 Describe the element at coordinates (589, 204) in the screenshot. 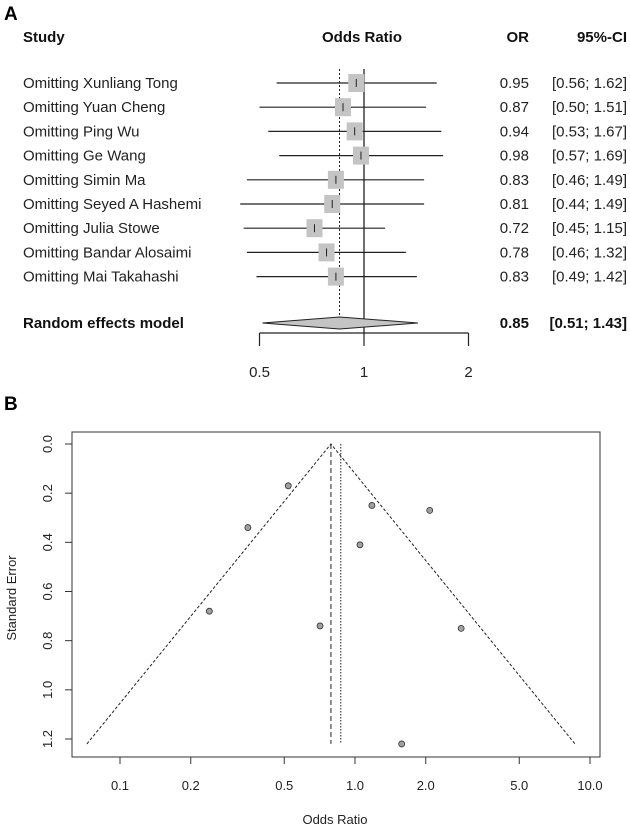

I see `ci-value: [0.44; 1.49]` at that location.